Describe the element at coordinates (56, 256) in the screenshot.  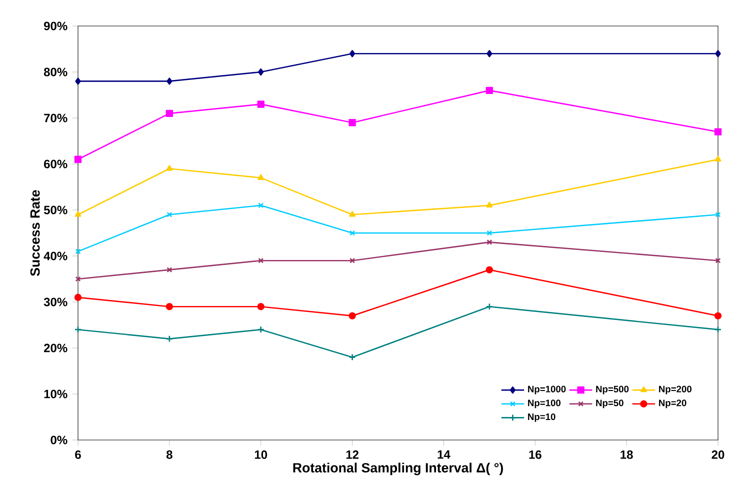
I see `y-tick-label: 40%` at that location.